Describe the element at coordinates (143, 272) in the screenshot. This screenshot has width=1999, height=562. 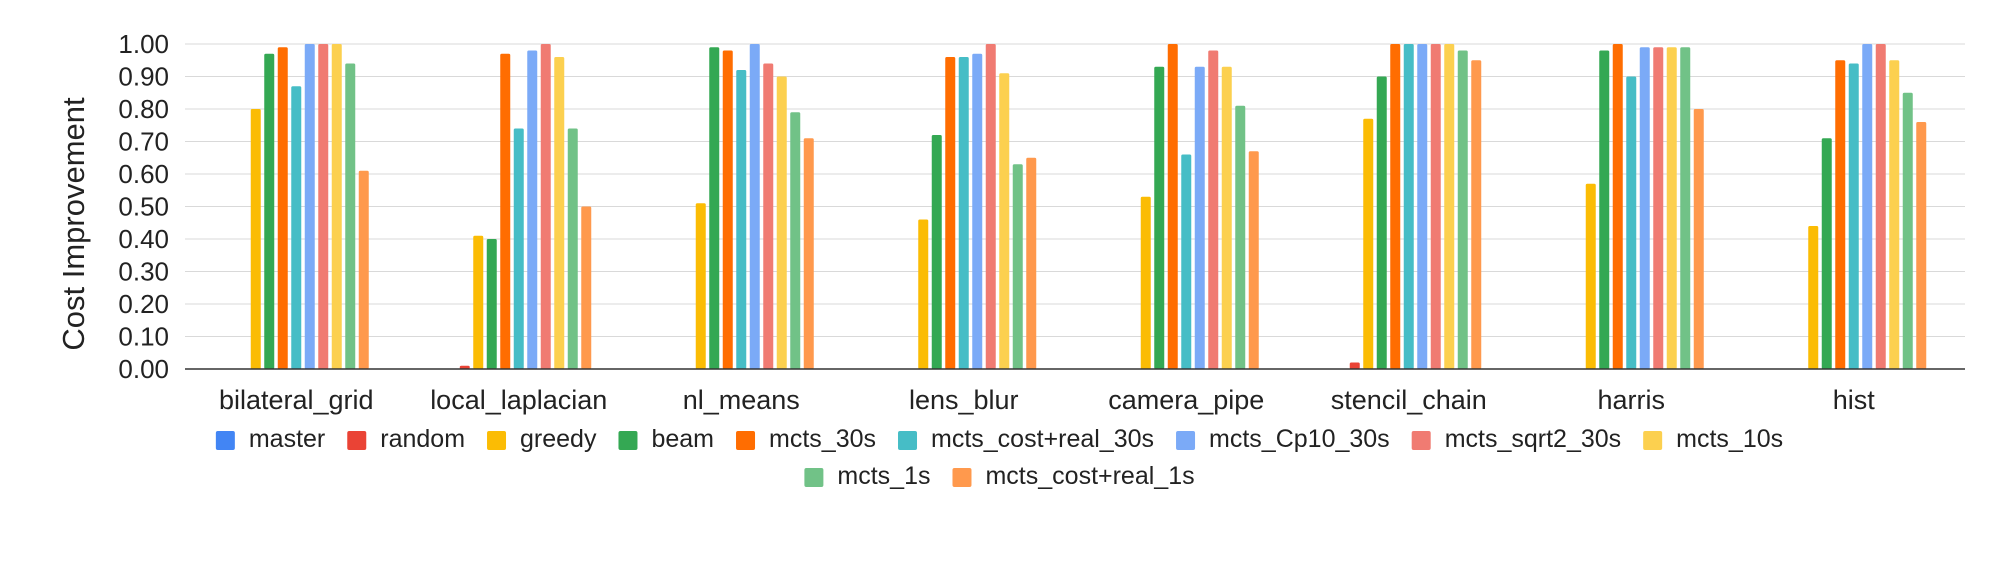
I see `y-tick-label: 0.30` at that location.